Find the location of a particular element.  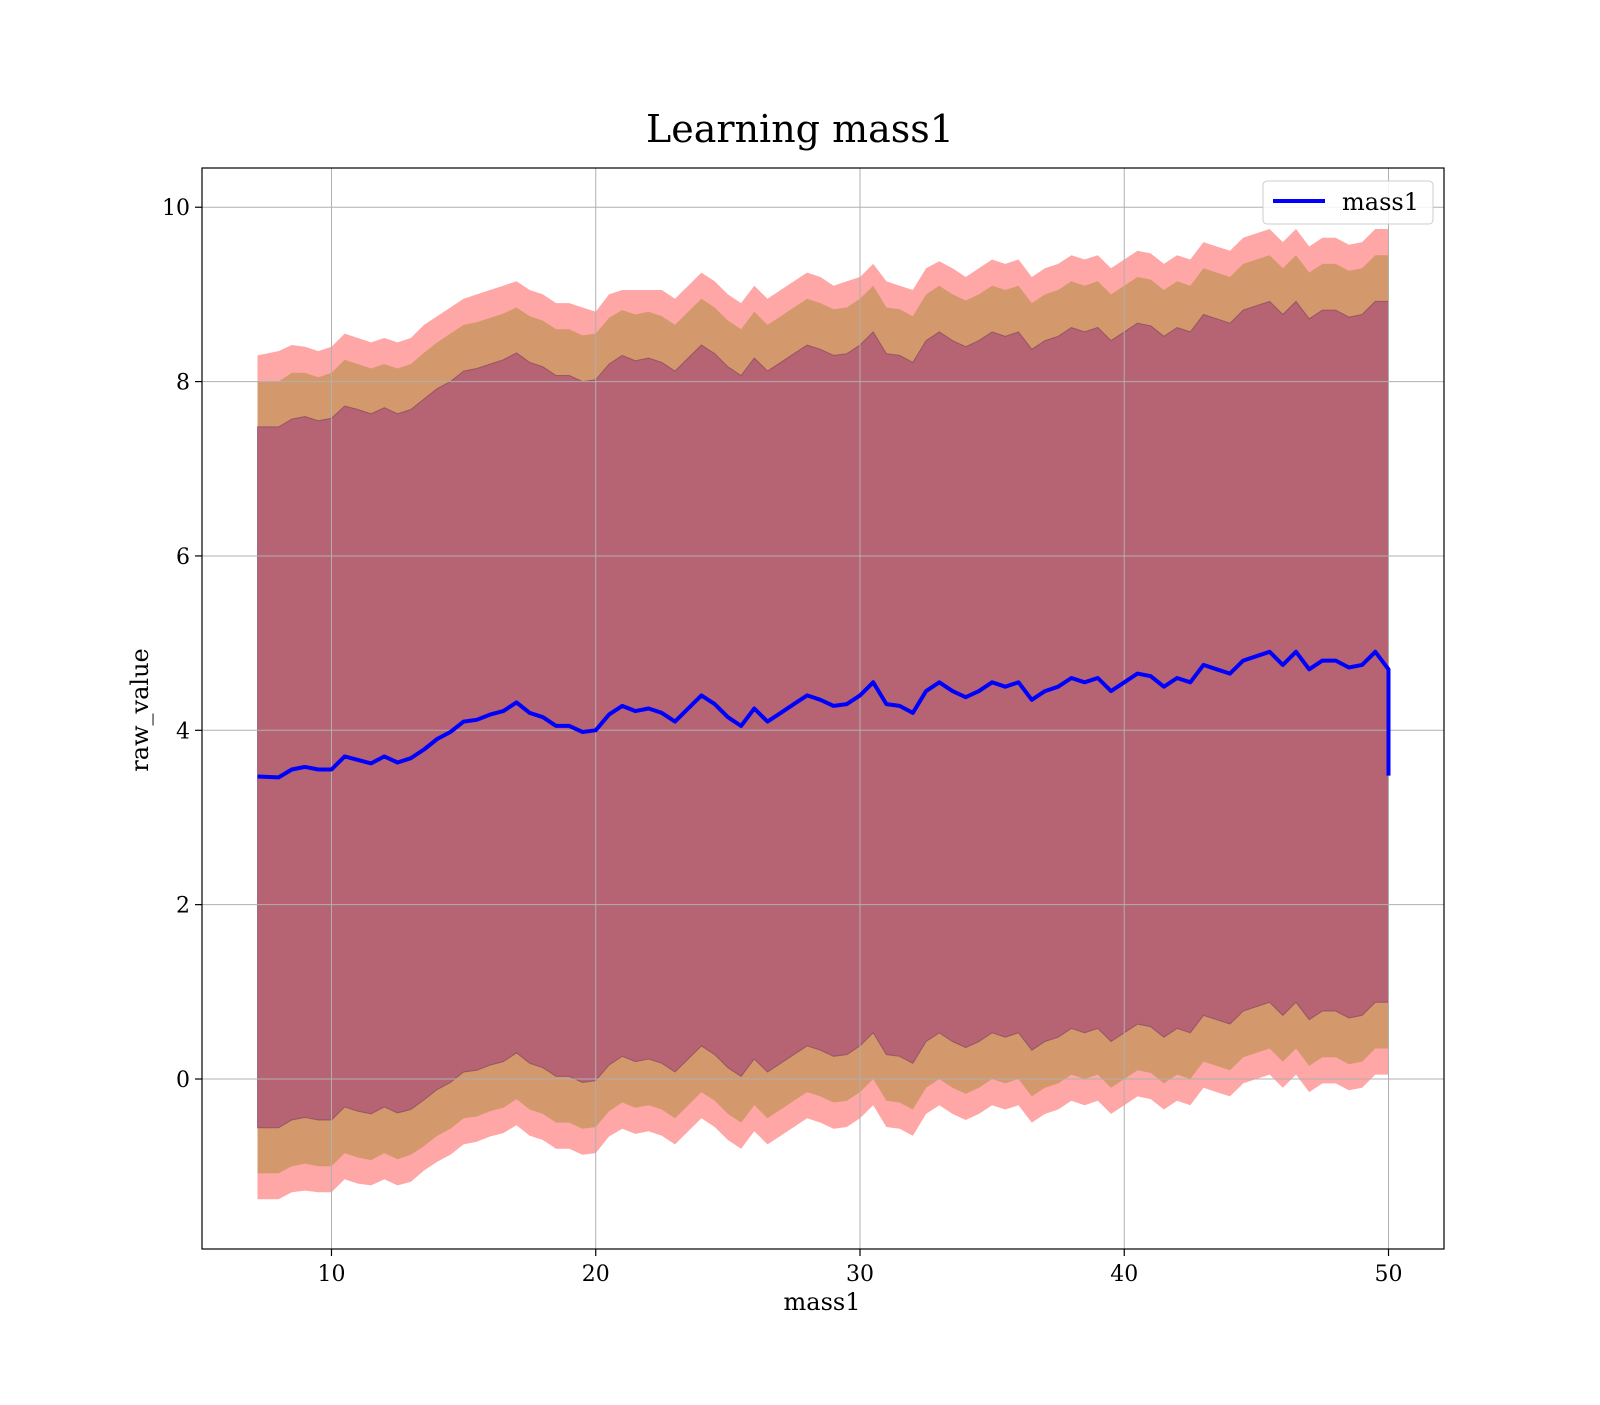

y-tick-label: 2 is located at coordinates (183, 906).